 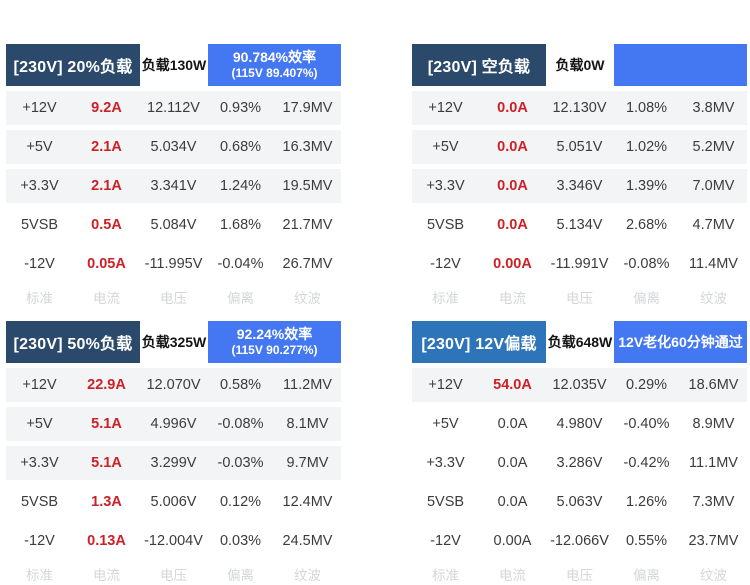 I want to click on load-label: 负载0W, so click(x=580, y=65).